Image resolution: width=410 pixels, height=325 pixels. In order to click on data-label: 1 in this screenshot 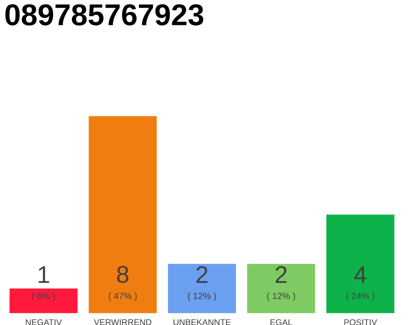, I will do `click(44, 274)`.